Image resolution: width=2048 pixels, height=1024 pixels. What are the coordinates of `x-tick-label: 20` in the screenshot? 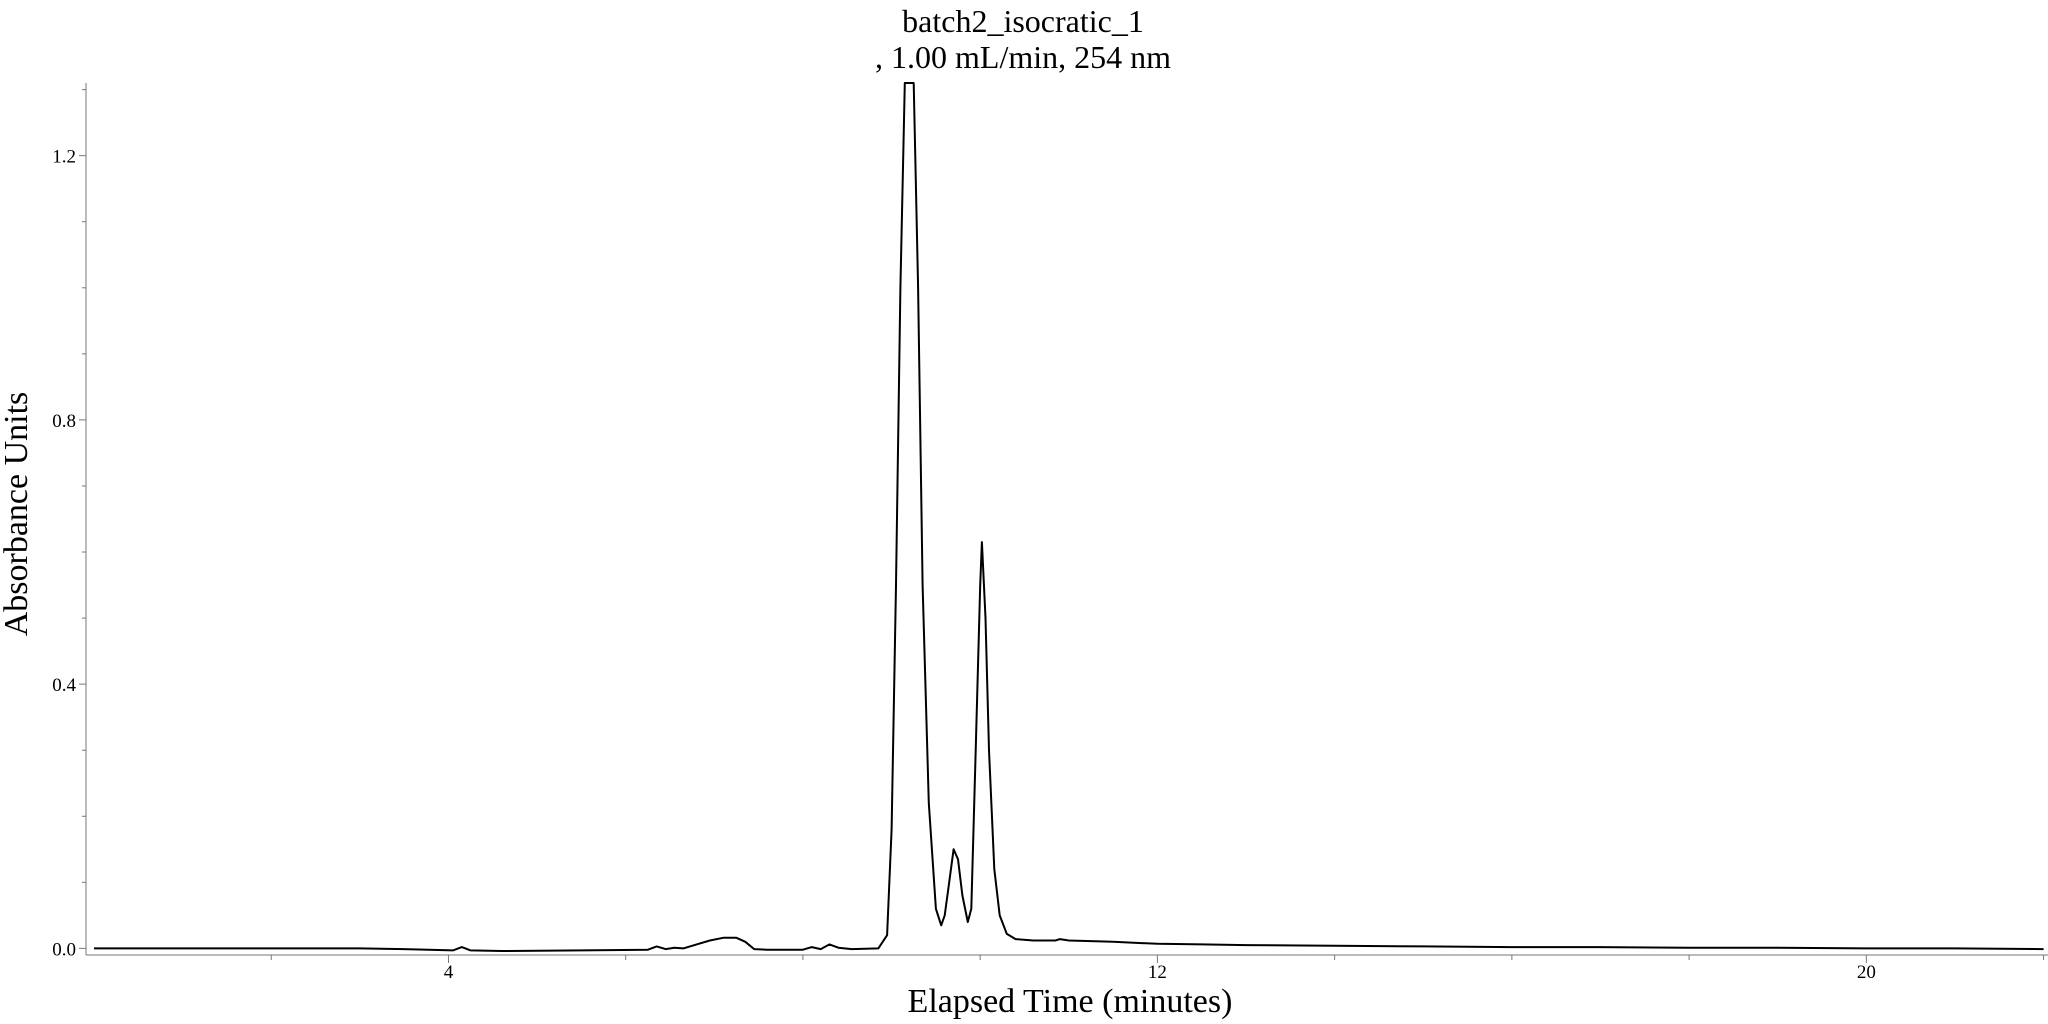 It's located at (1866, 972).